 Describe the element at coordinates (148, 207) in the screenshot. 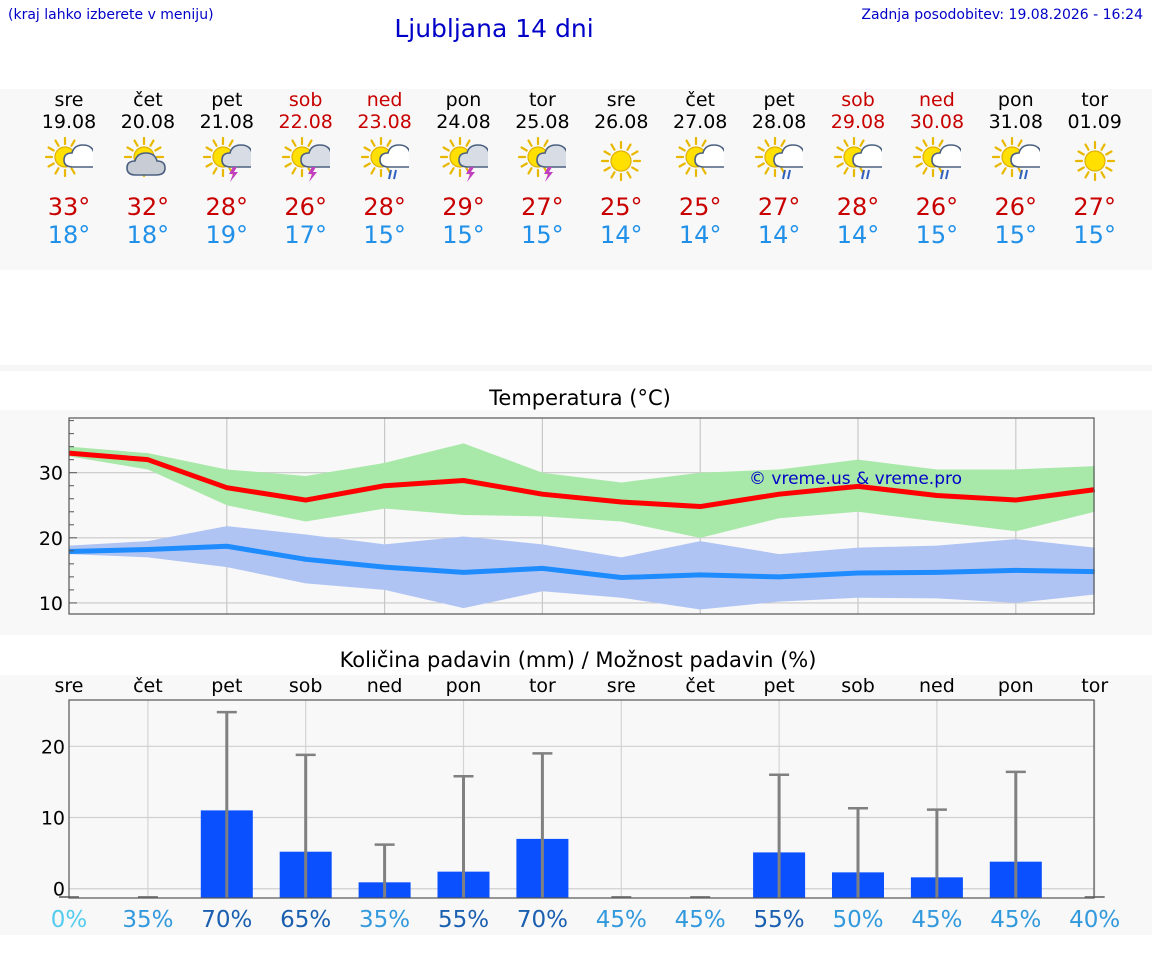

I see `max-temperature: 32°` at that location.